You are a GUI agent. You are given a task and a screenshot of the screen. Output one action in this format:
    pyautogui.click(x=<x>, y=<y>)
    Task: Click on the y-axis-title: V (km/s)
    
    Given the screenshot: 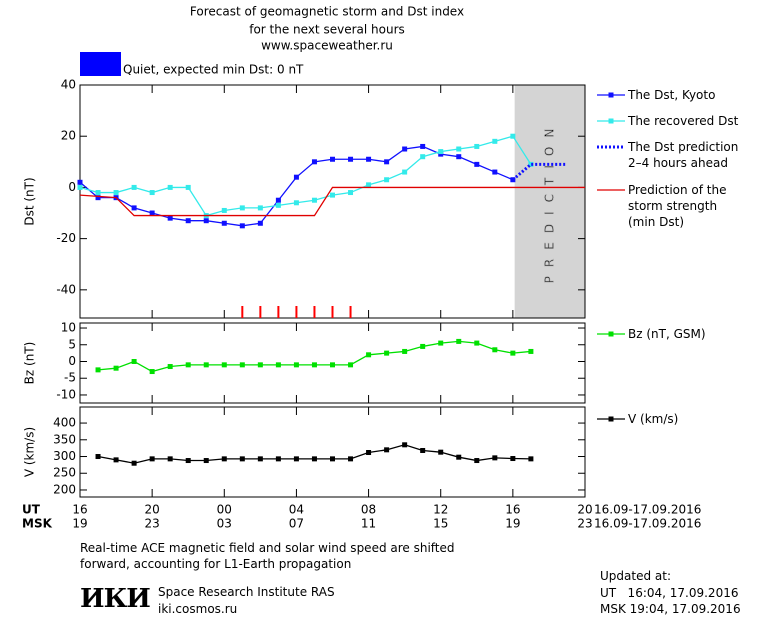 What is the action you would take?
    pyautogui.click(x=30, y=452)
    